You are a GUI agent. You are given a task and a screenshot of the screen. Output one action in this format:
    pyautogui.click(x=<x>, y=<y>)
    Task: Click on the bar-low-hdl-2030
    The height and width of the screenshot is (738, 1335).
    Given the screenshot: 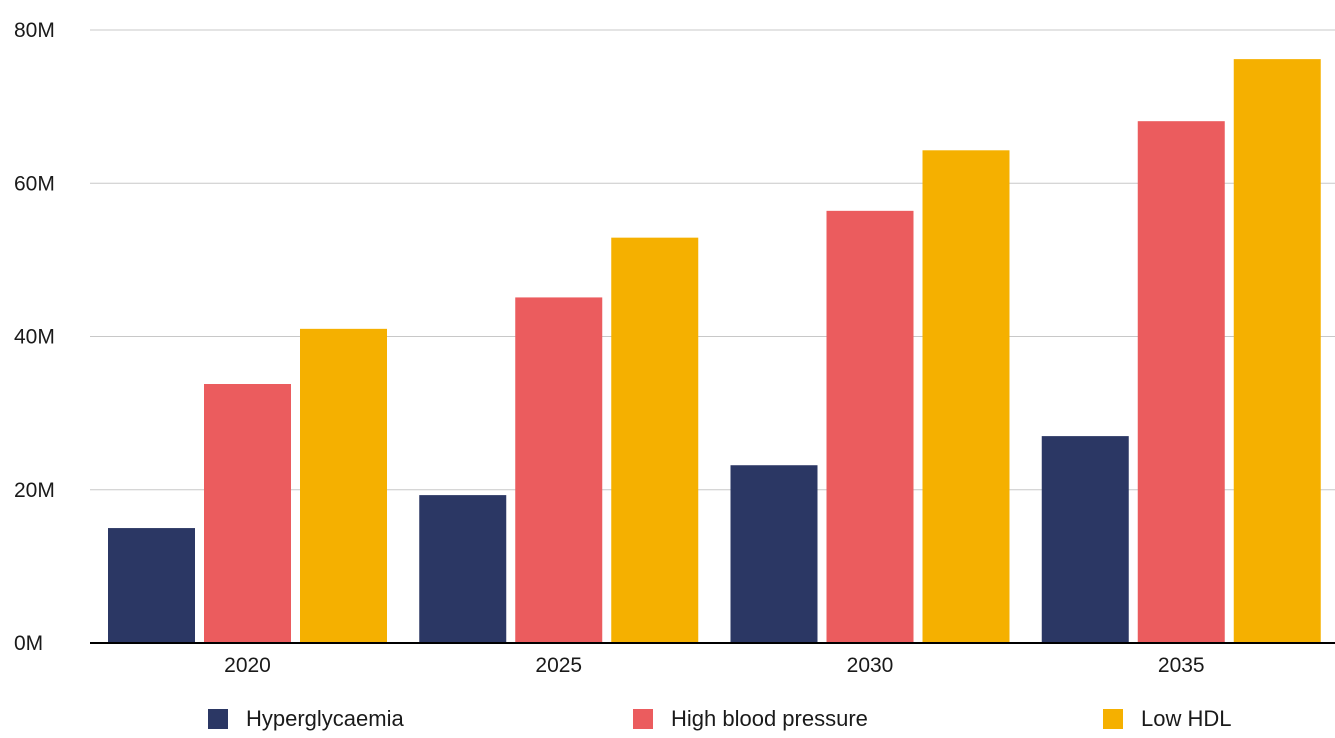 What is the action you would take?
    pyautogui.click(x=966, y=396)
    